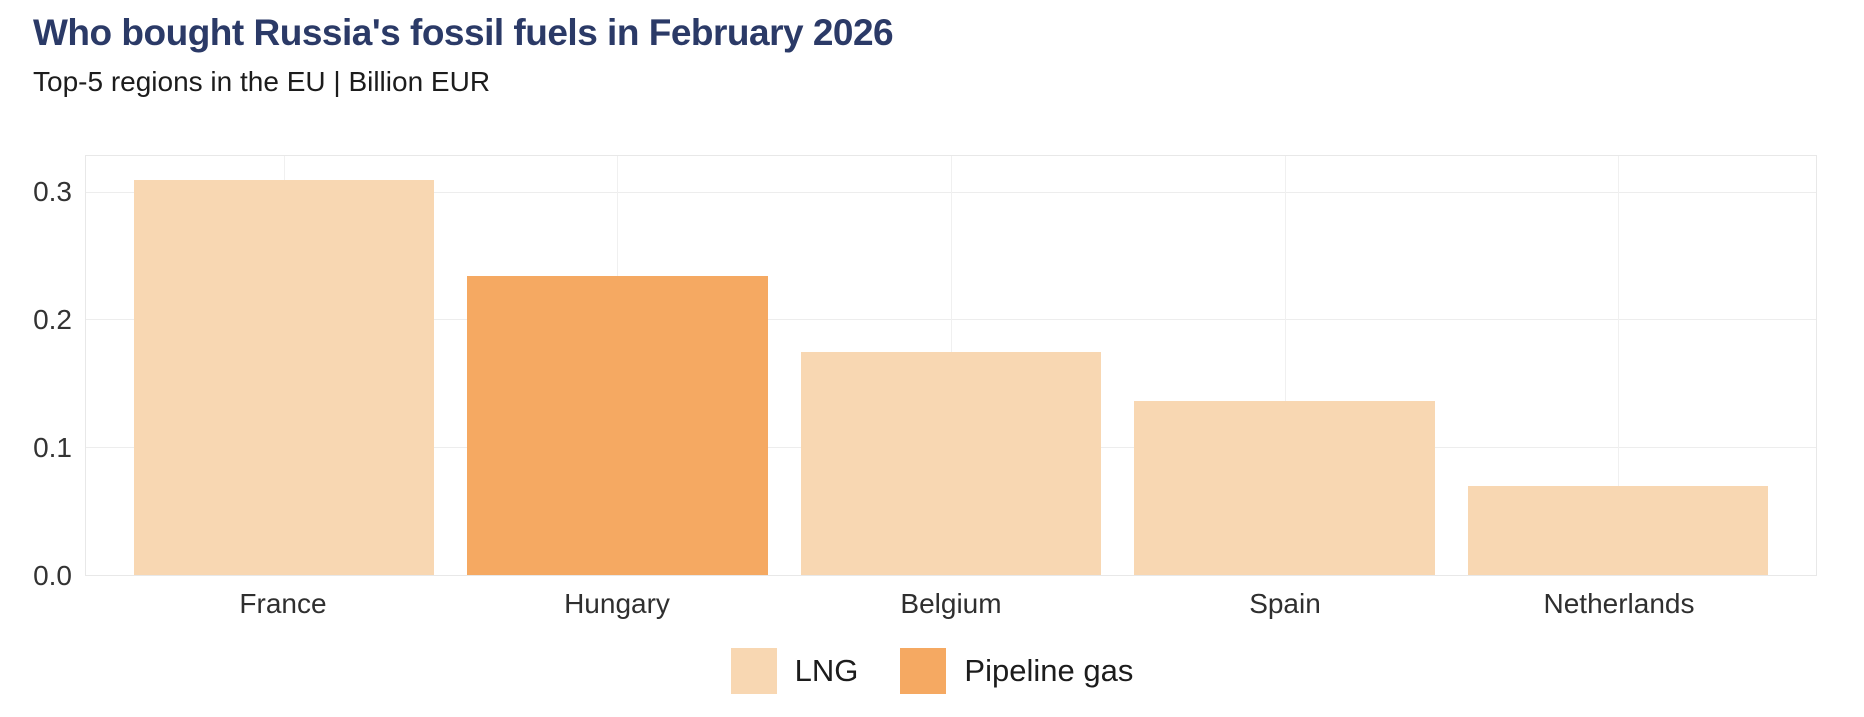  Describe the element at coordinates (617, 425) in the screenshot. I see `bar-hungary` at that location.